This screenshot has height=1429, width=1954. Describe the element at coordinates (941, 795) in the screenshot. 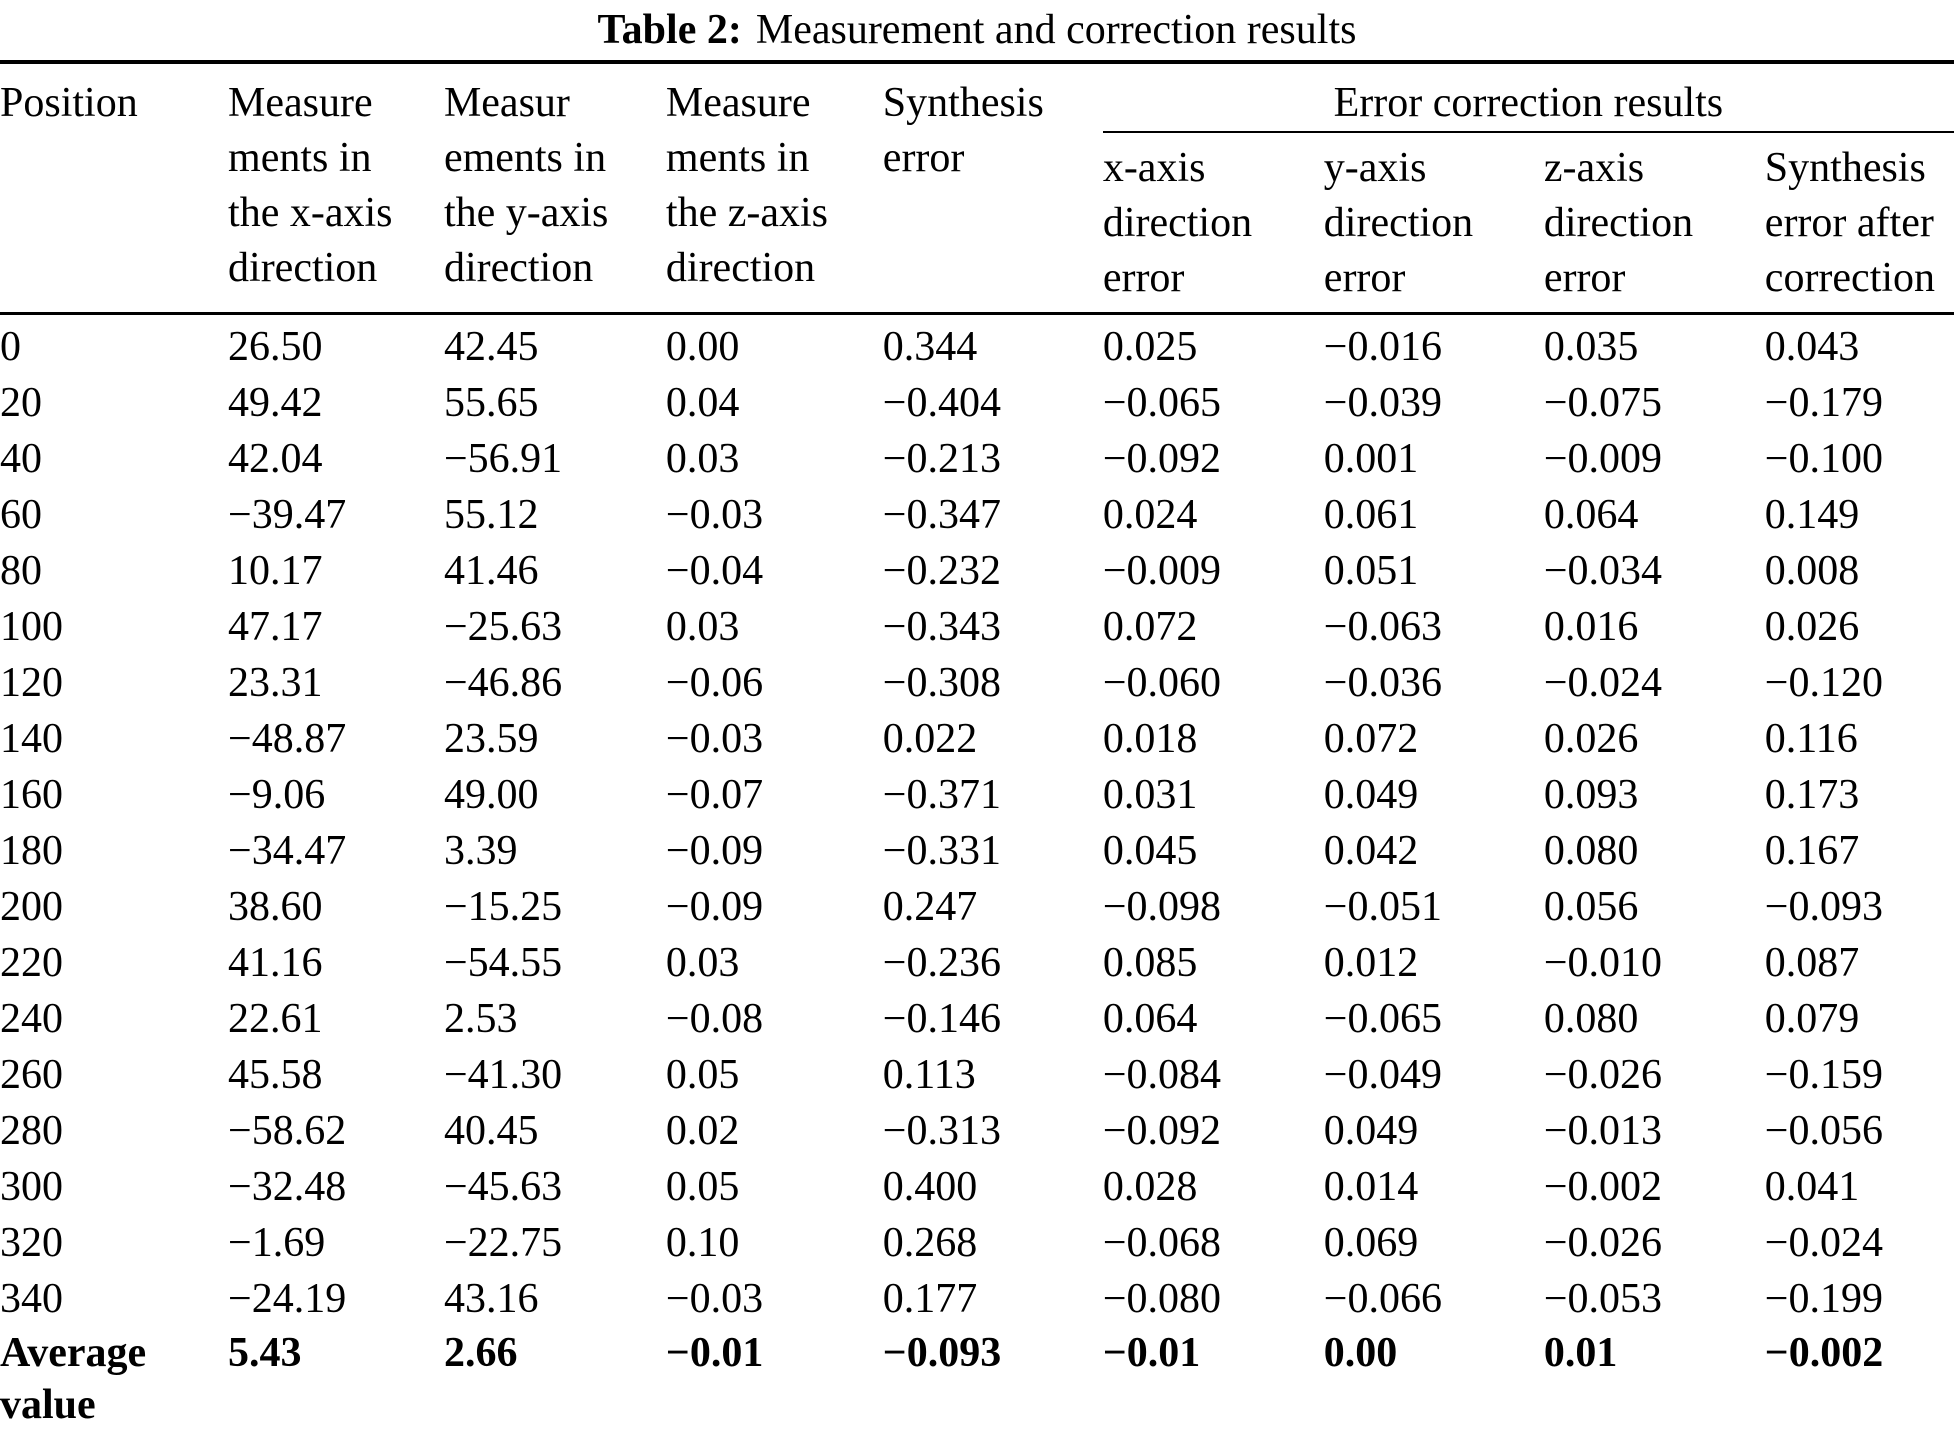

I see `cell: −0.371` at that location.